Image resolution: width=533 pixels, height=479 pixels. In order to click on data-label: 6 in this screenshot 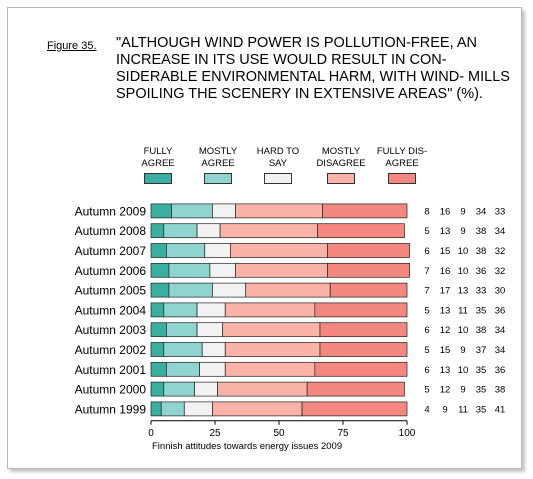, I will do `click(426, 251)`.